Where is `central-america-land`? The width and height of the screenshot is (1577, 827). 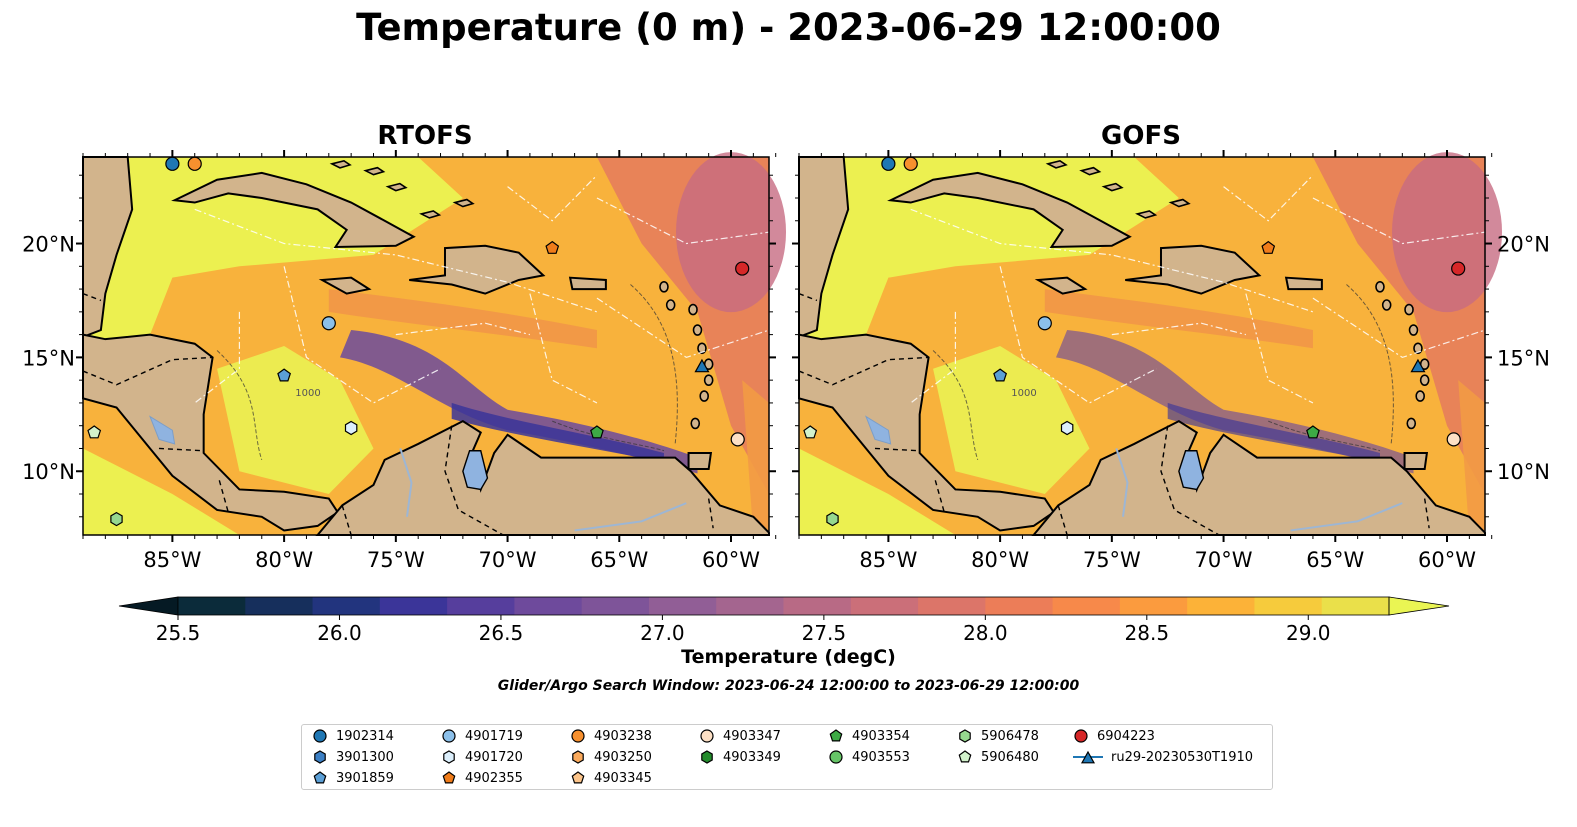 central-america-land is located at coordinates (211, 432).